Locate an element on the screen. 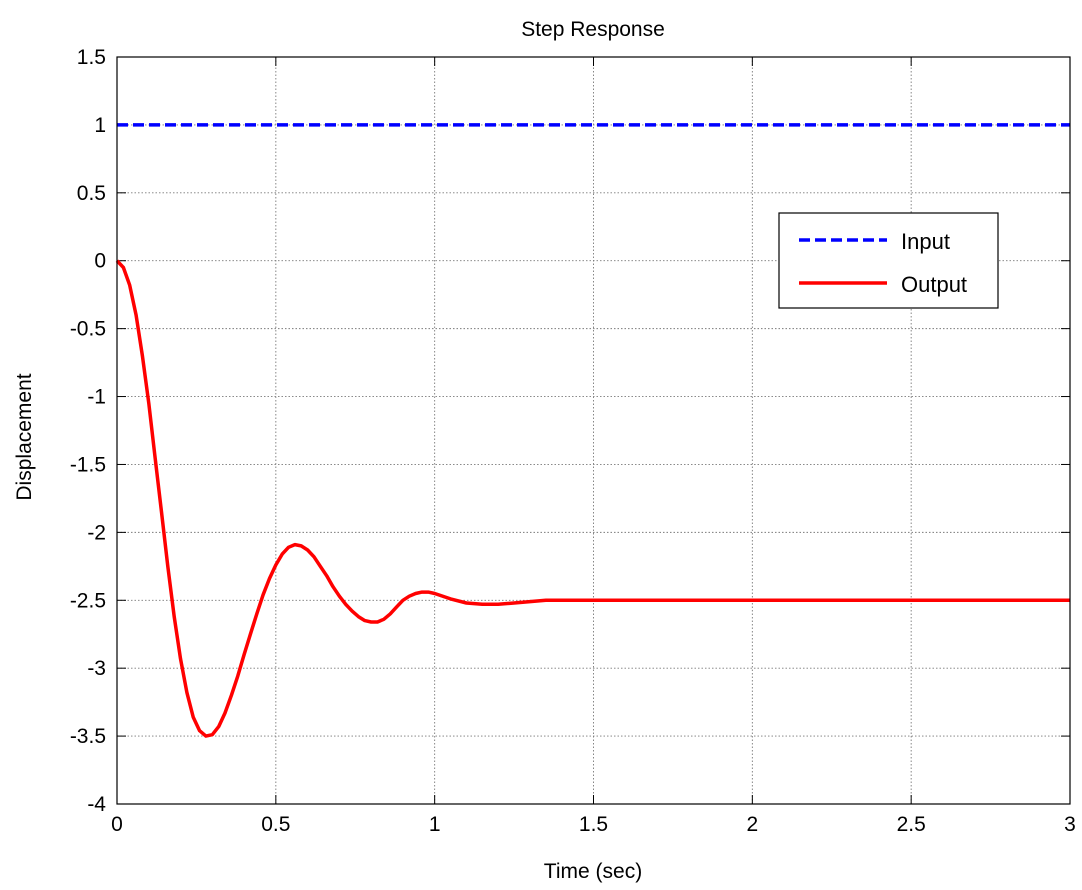 Image resolution: width=1082 pixels, height=890 pixels. y-tick-label: -3.5 is located at coordinates (88, 736).